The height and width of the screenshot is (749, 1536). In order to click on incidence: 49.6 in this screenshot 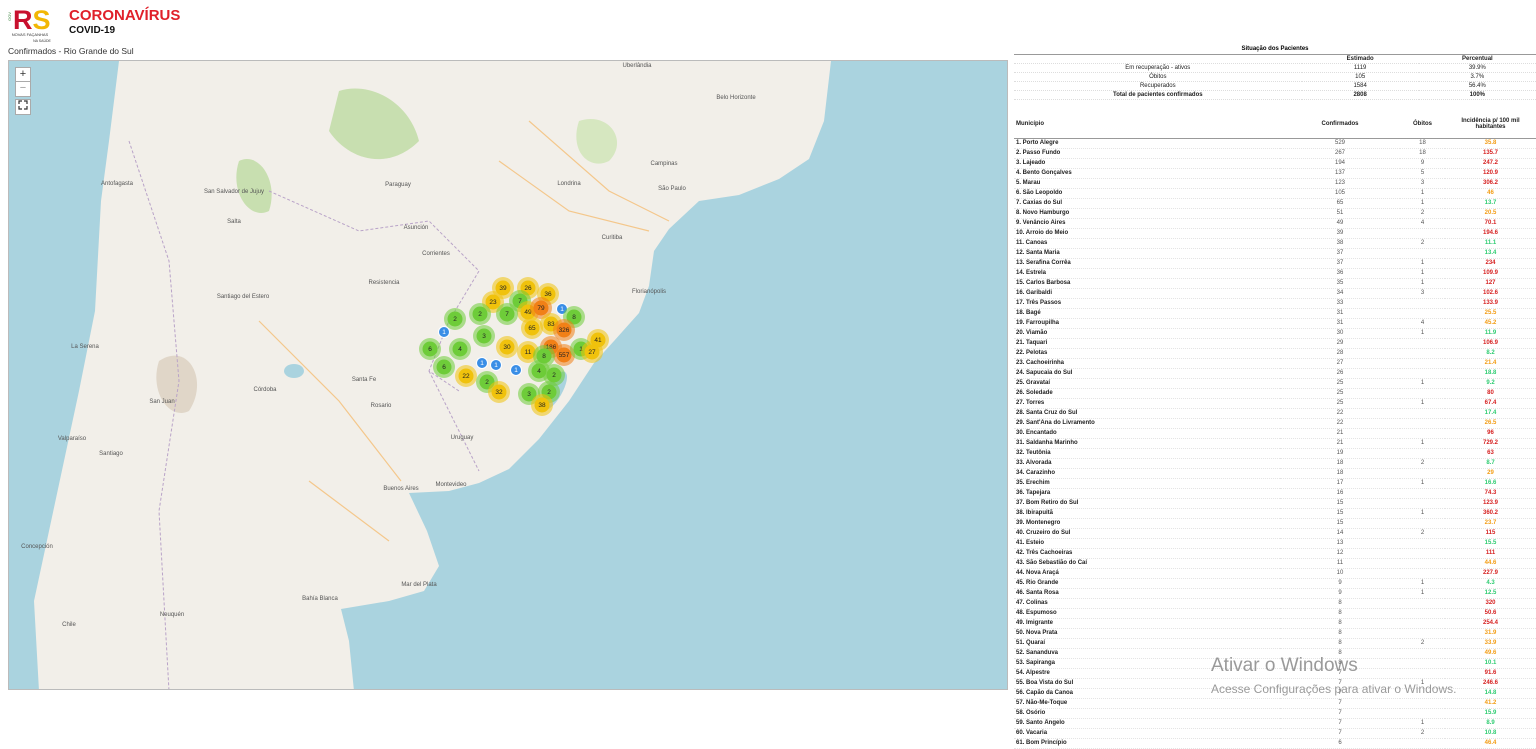, I will do `click(1490, 653)`.